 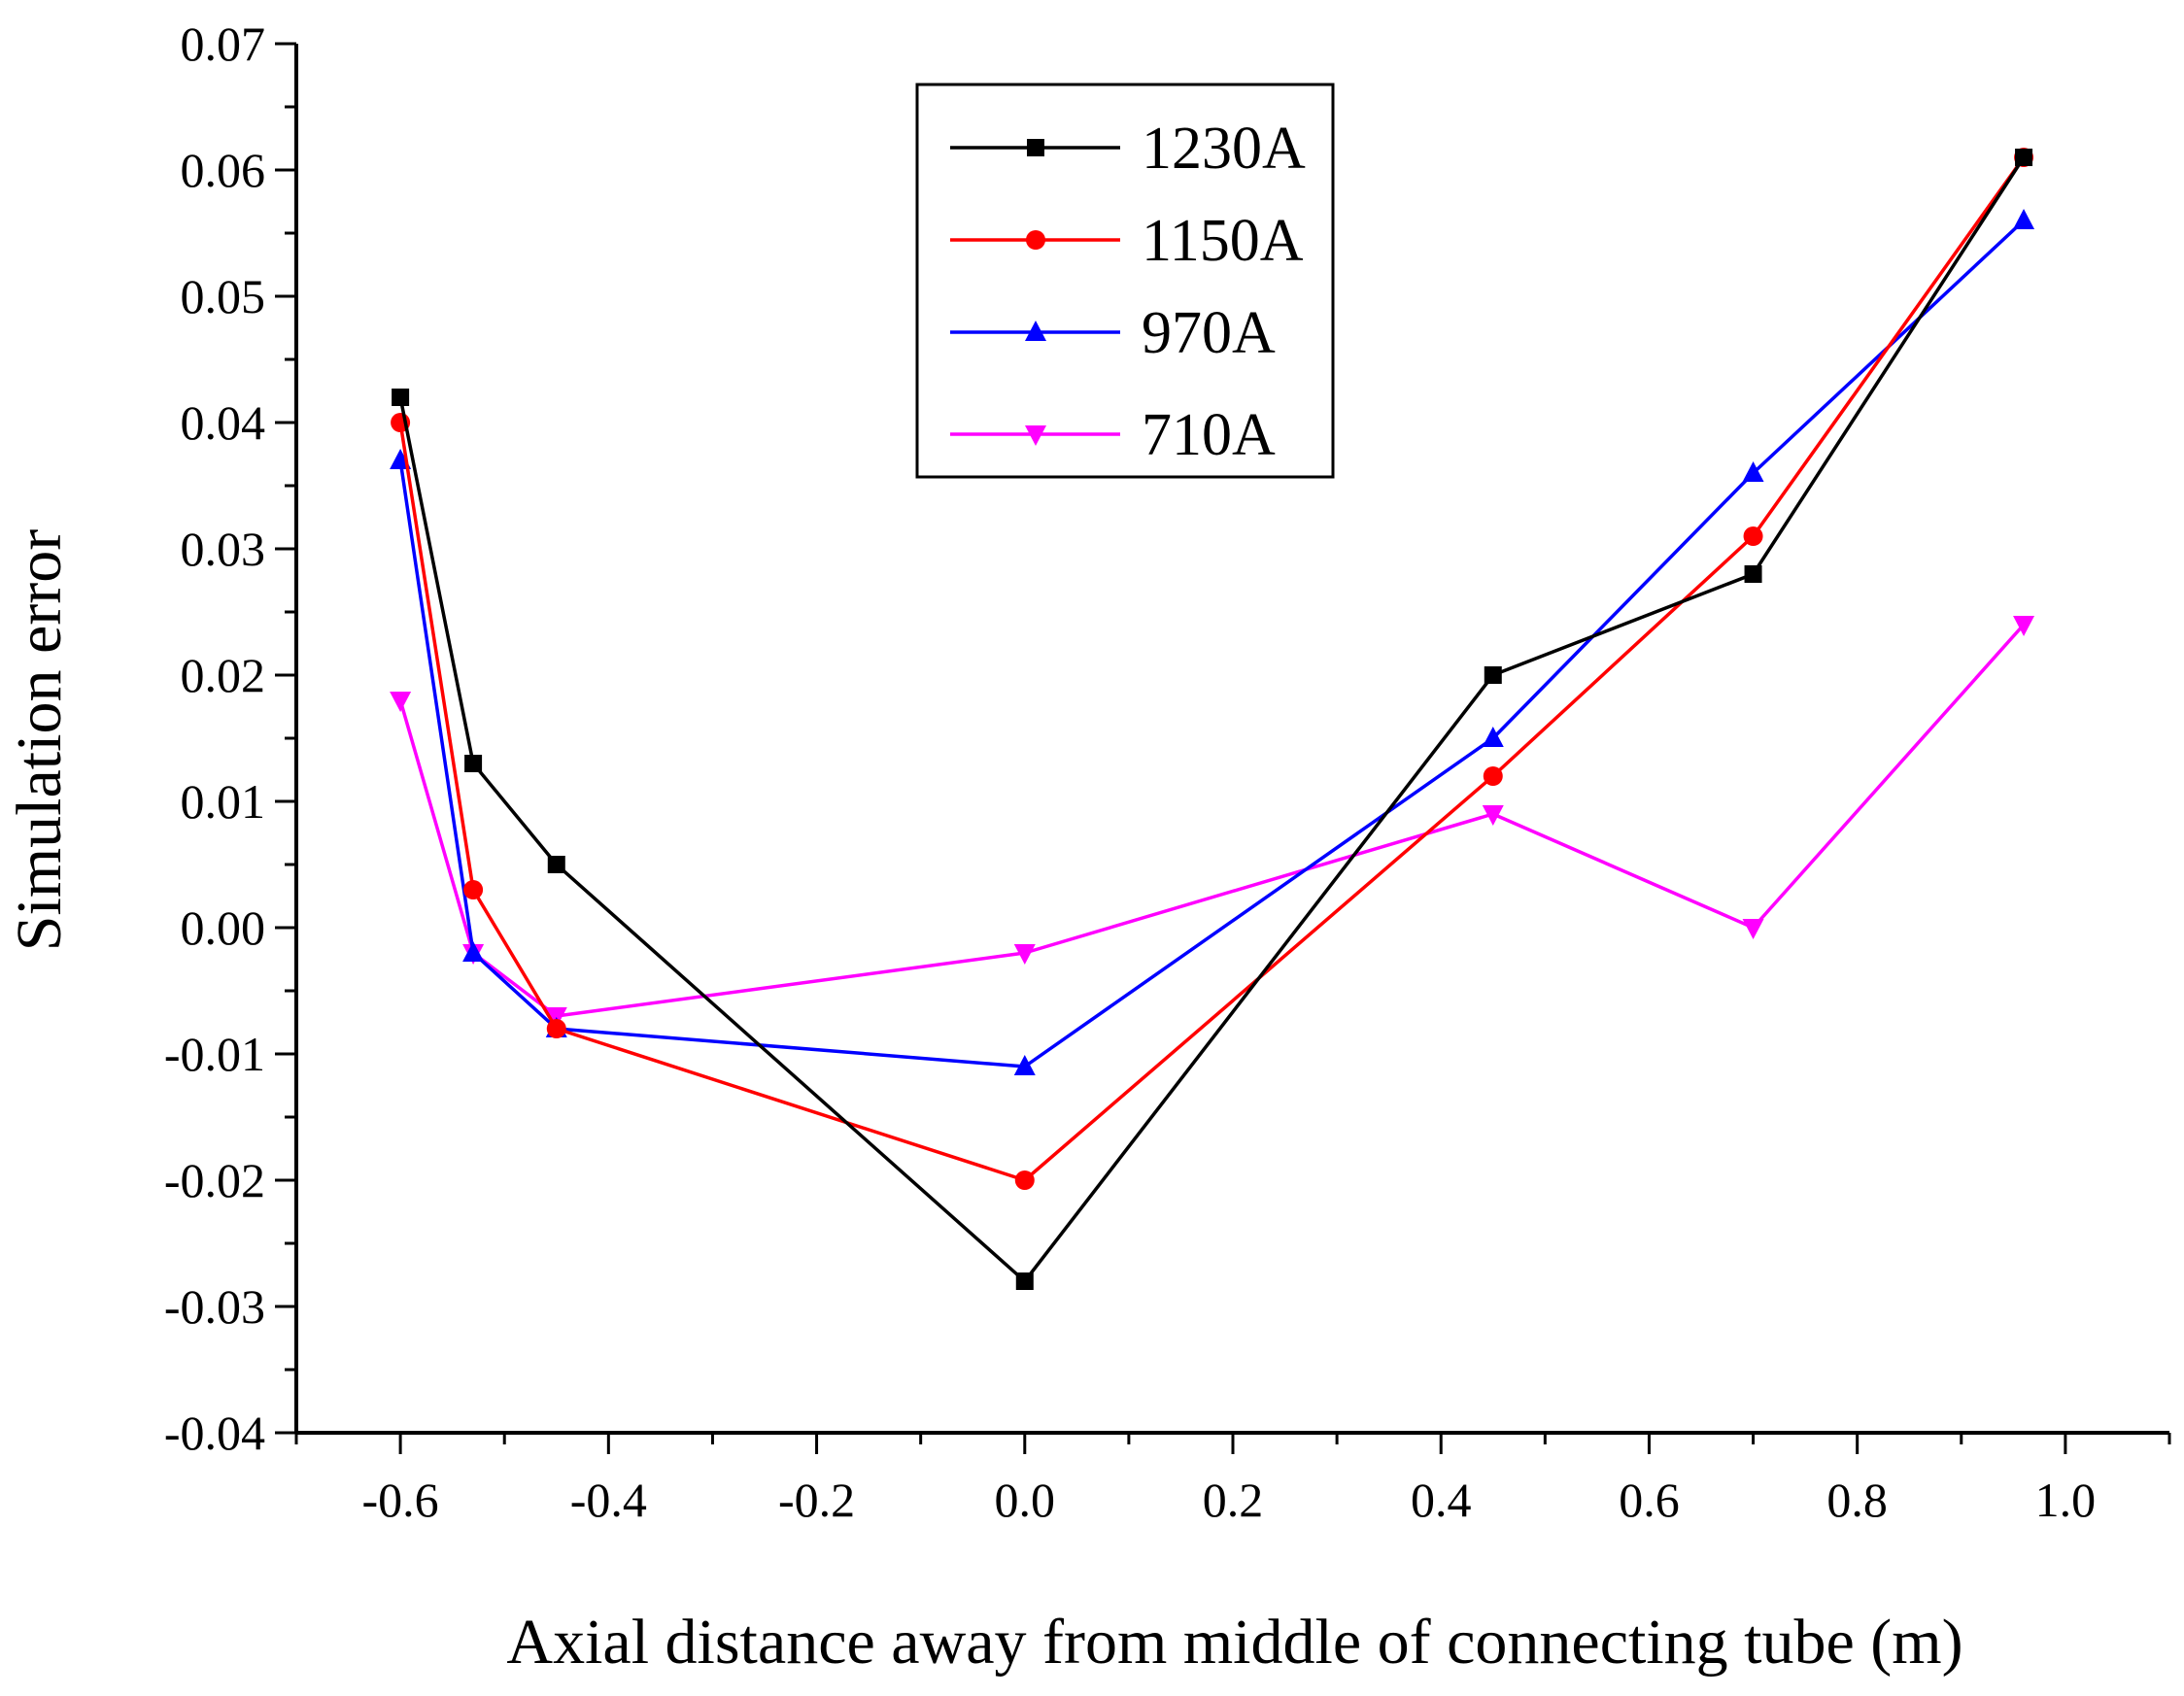 I want to click on legend-label: 1230A, so click(x=1224, y=149).